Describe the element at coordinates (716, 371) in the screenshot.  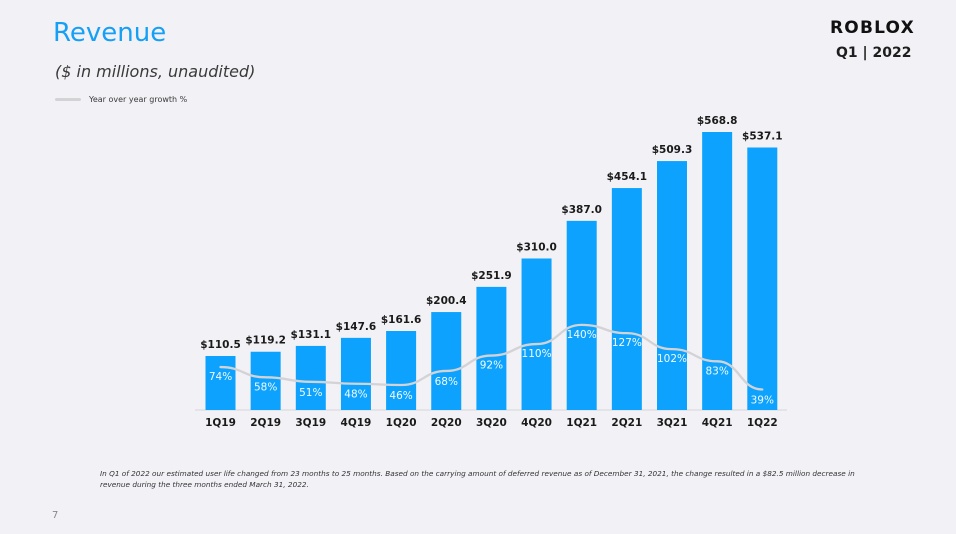
I see `growth-value-label: 83%` at that location.